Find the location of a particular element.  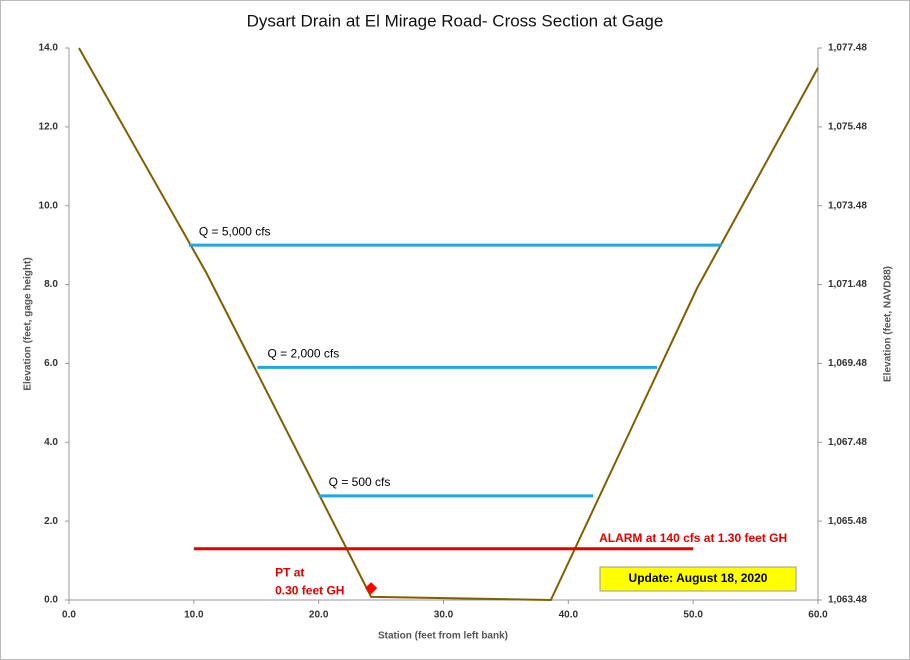

series-label: PT at is located at coordinates (289, 572).